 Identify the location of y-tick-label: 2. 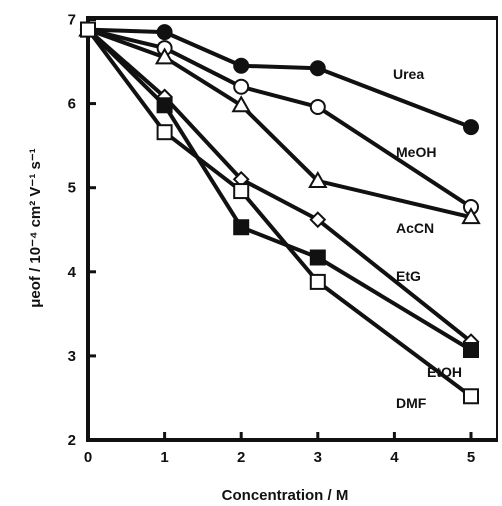
(72, 440).